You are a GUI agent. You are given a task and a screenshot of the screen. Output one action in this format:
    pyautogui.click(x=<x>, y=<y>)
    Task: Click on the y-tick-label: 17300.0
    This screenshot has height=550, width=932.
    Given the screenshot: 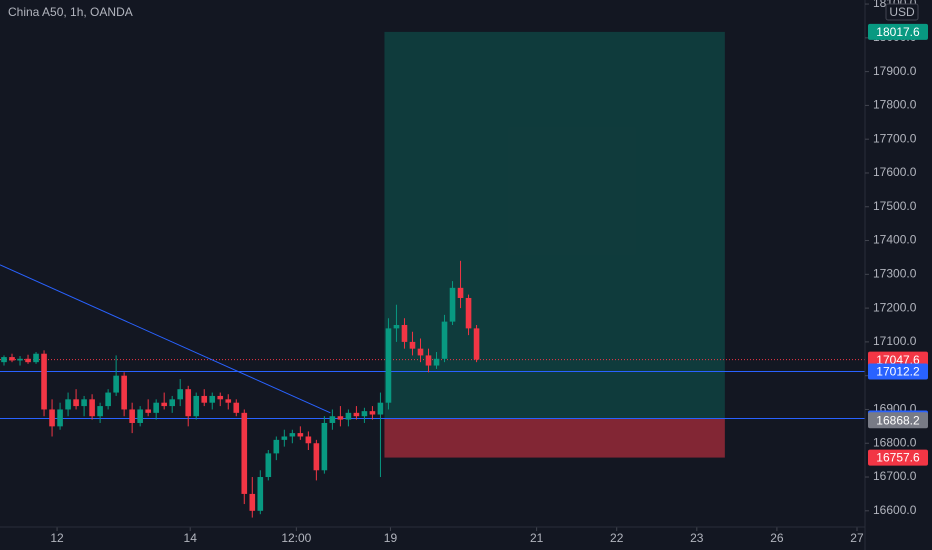 What is the action you would take?
    pyautogui.click(x=895, y=273)
    